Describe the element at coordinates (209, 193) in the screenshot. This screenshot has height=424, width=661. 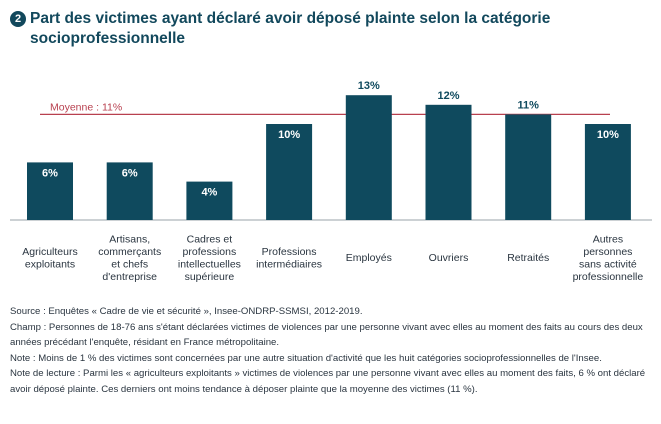
I see `data-label-3: 4%` at that location.